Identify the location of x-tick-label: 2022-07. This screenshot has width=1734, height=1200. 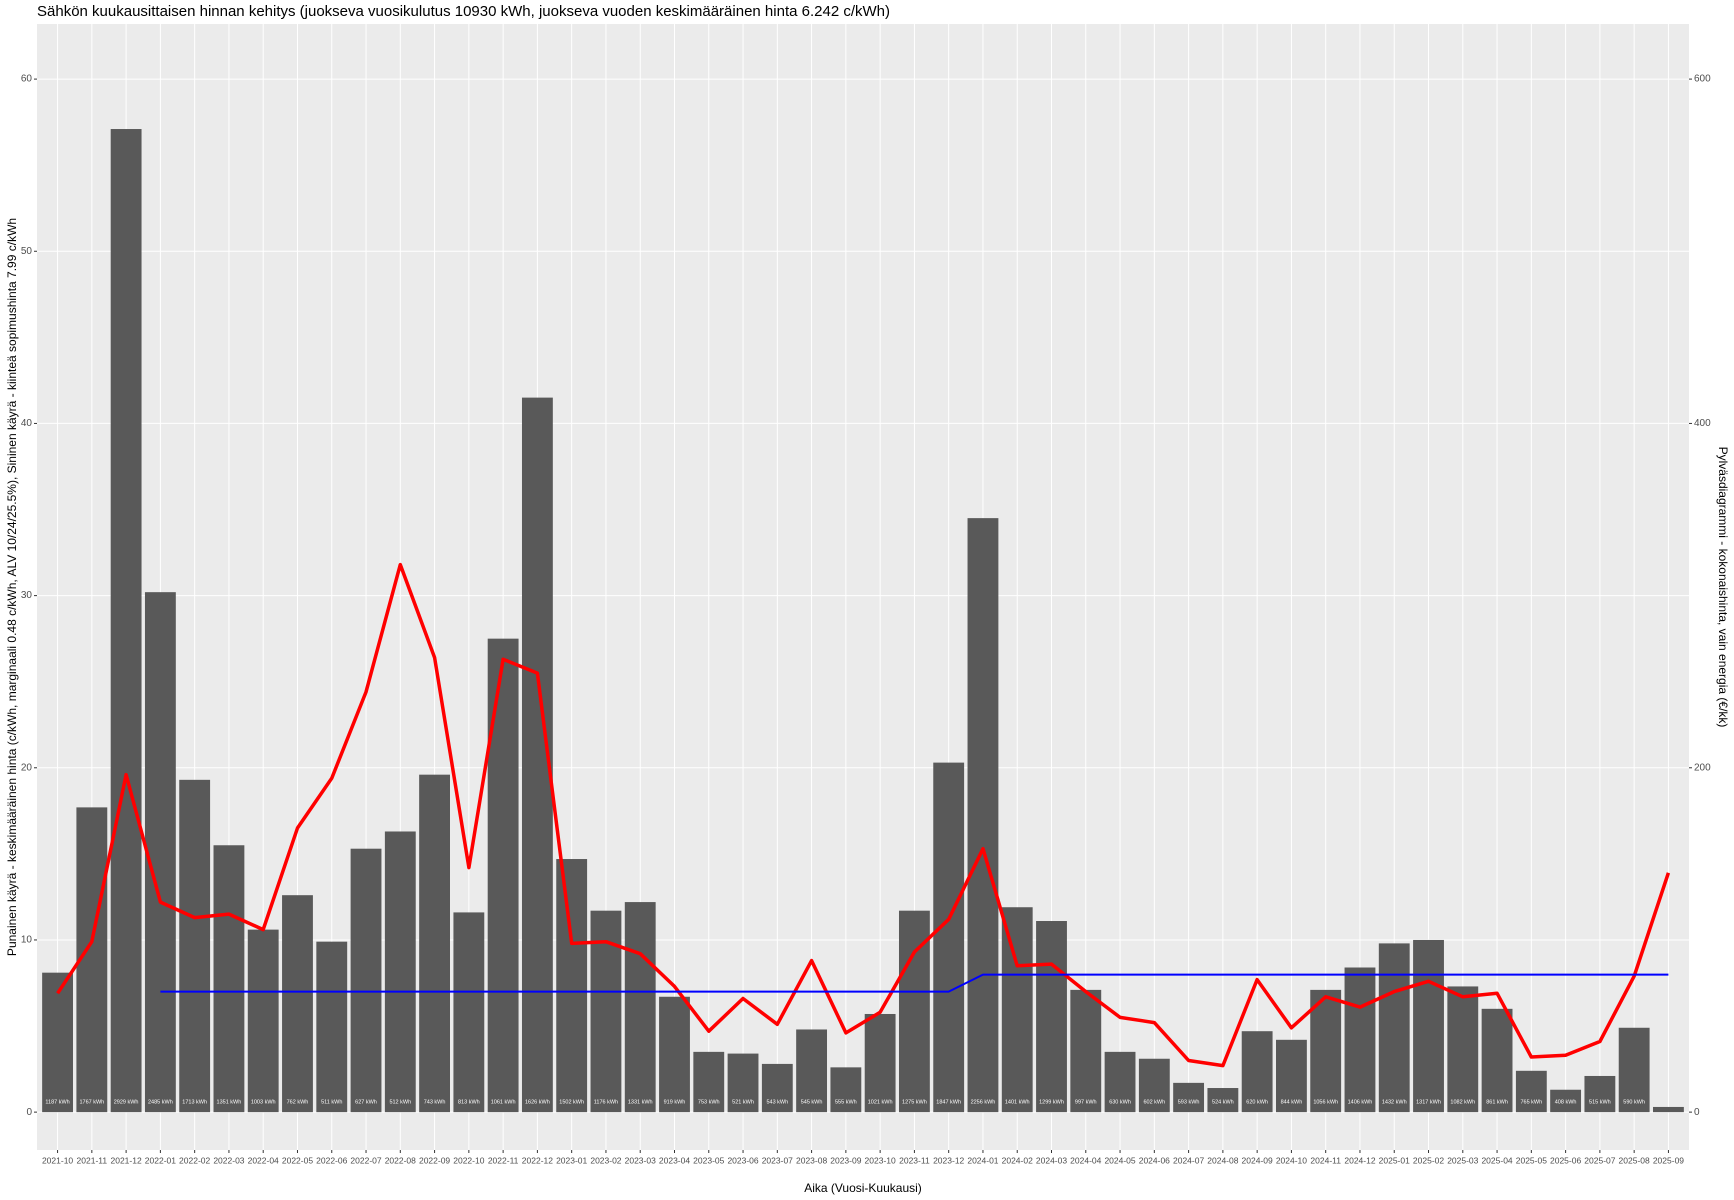
(365, 1160).